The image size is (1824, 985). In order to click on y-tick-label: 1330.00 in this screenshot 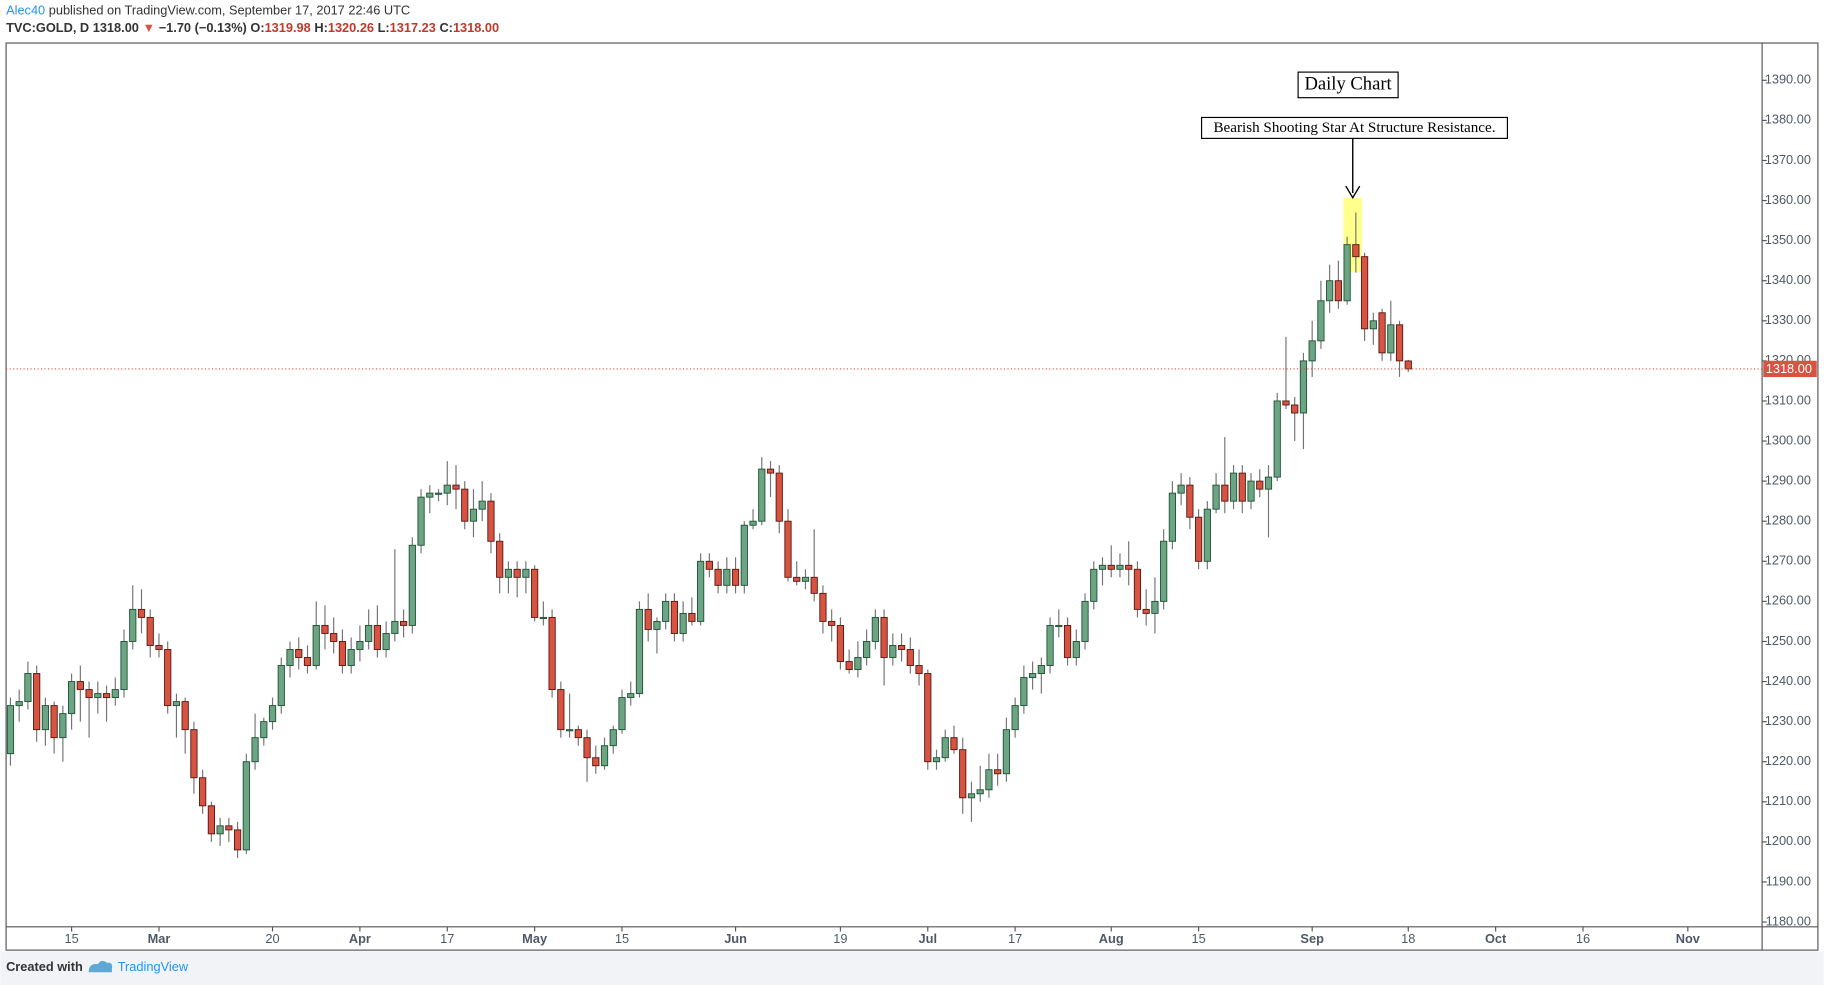, I will do `click(1788, 319)`.